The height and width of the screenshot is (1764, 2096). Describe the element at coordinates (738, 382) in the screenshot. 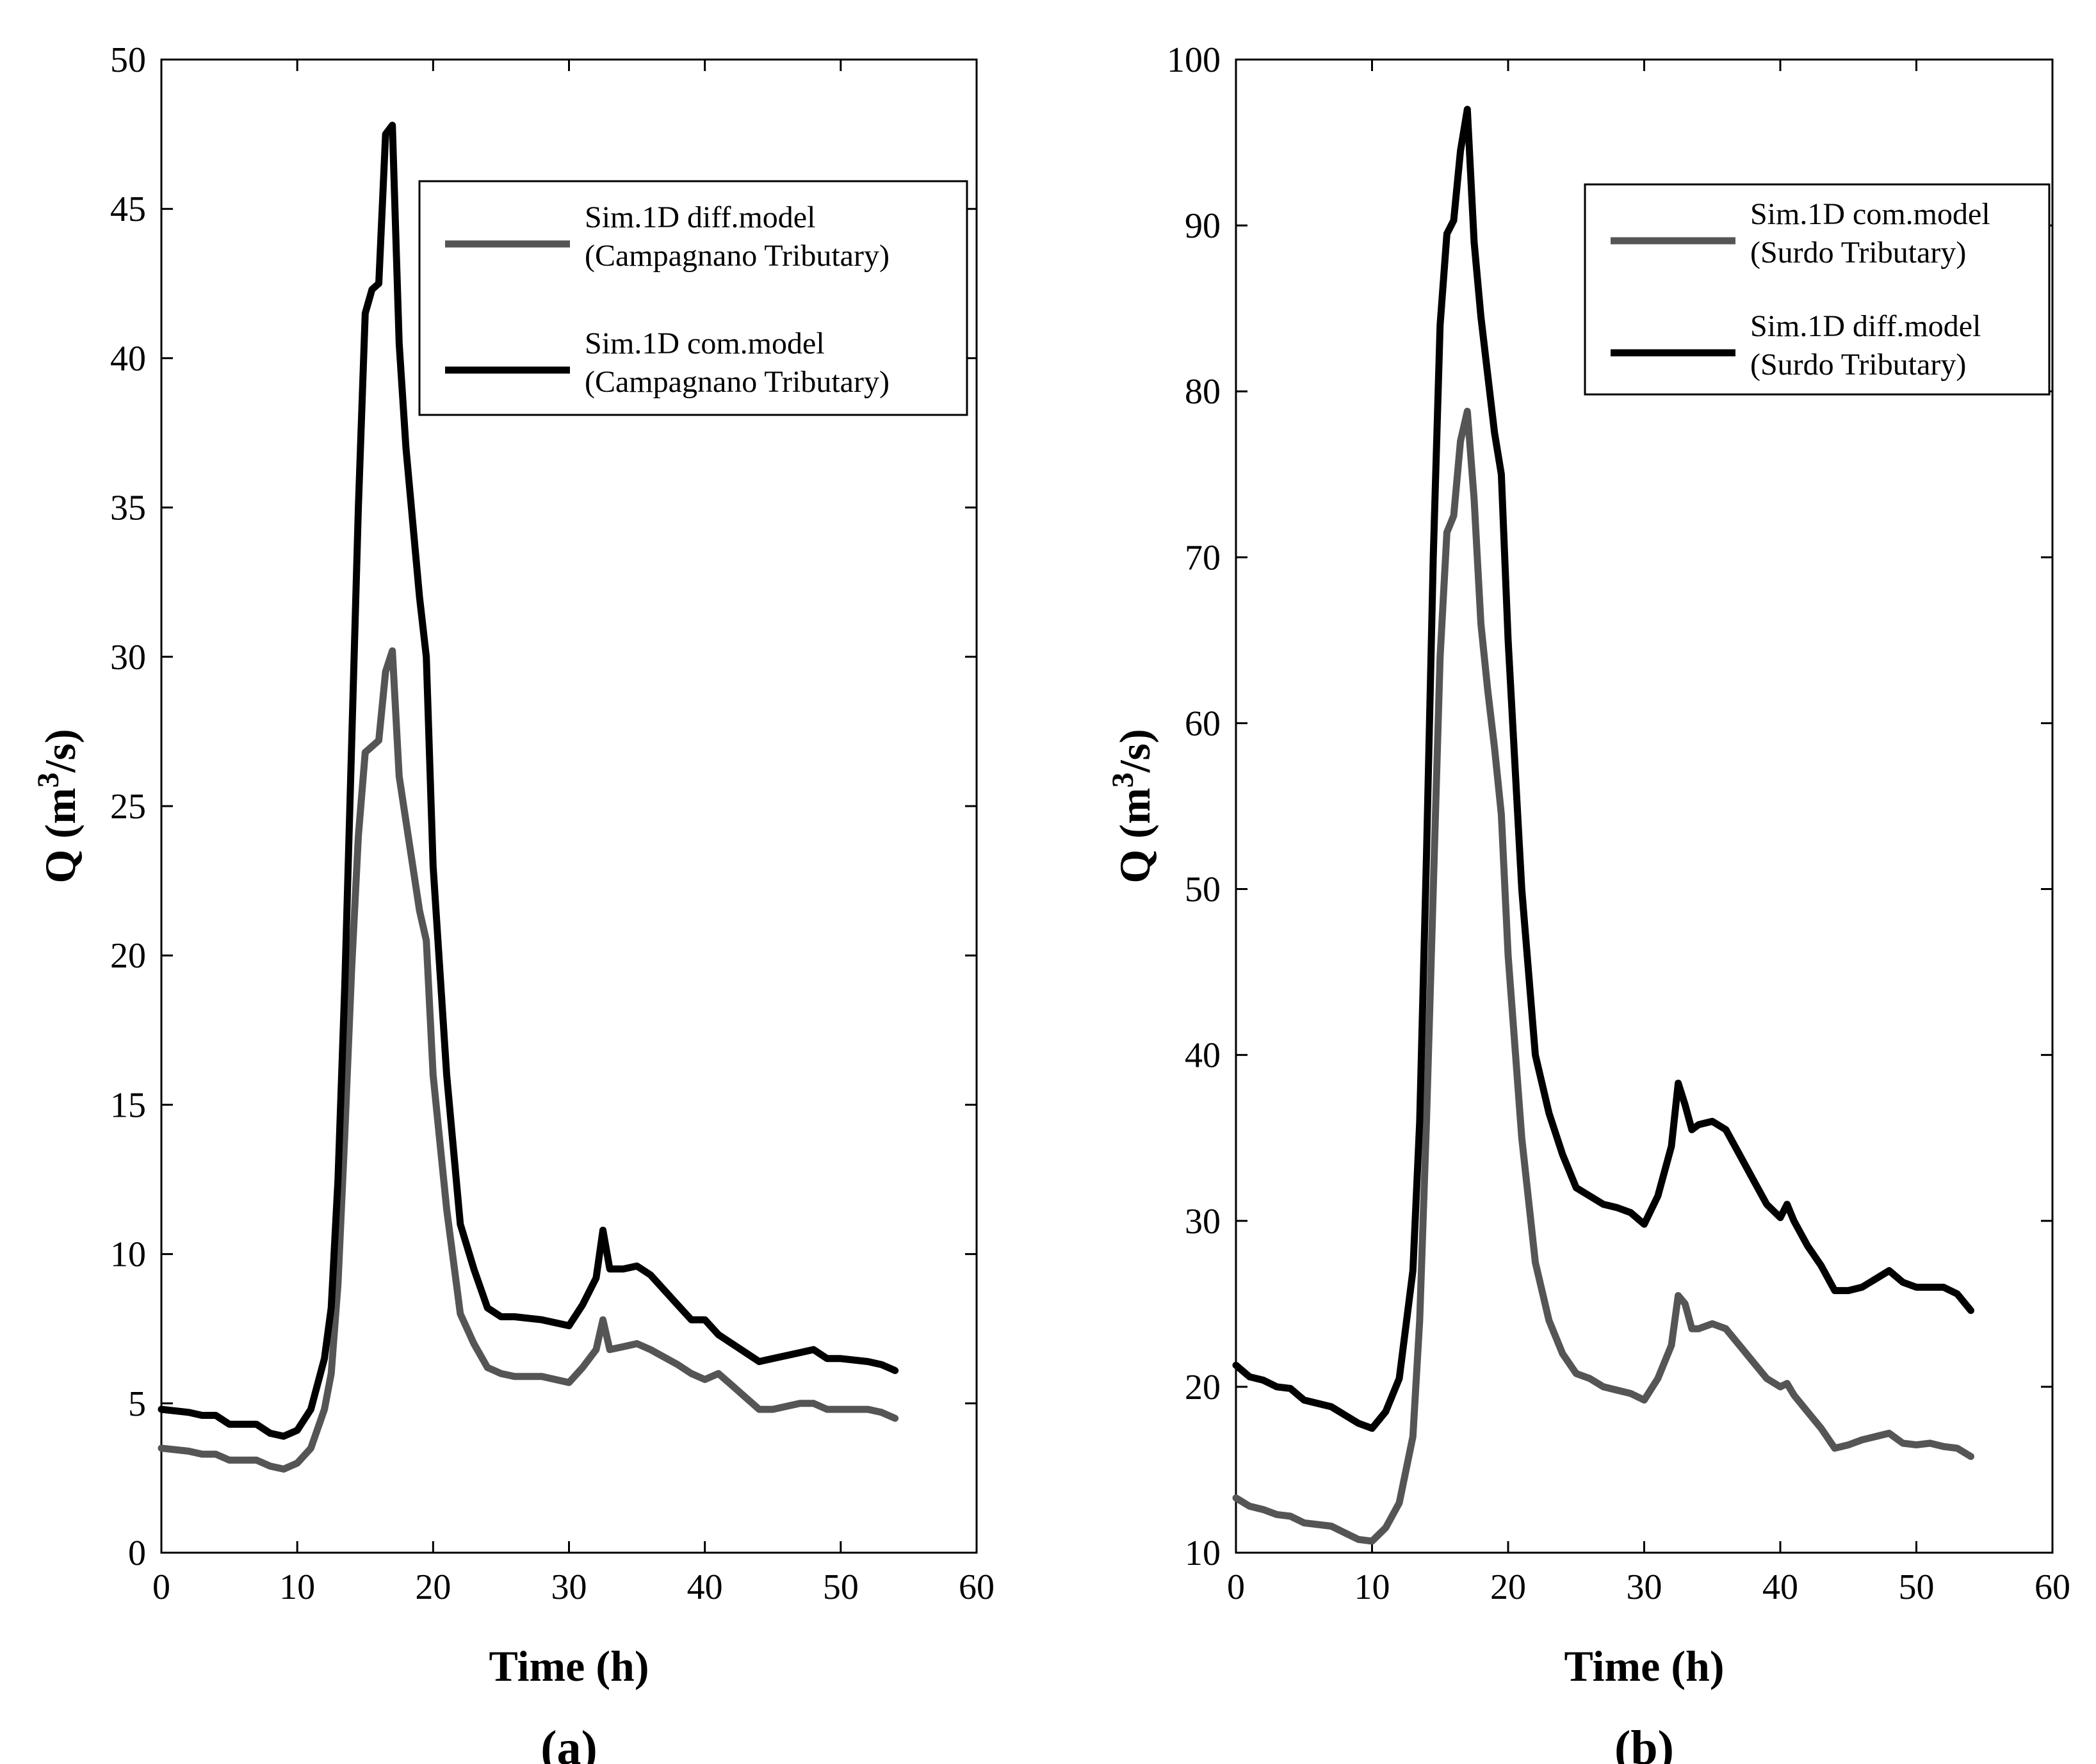

I see `legend-label-2-line2: (Campagnano Tributary)` at that location.